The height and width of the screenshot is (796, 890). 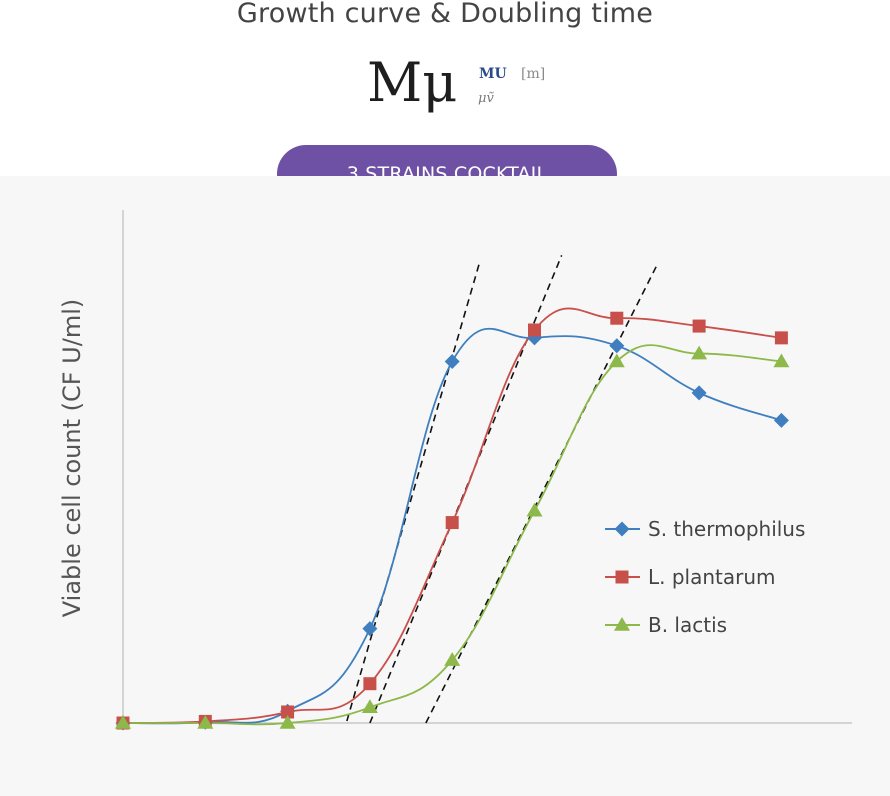 I want to click on page-title: Growth curve & Doubling time, so click(x=445, y=14).